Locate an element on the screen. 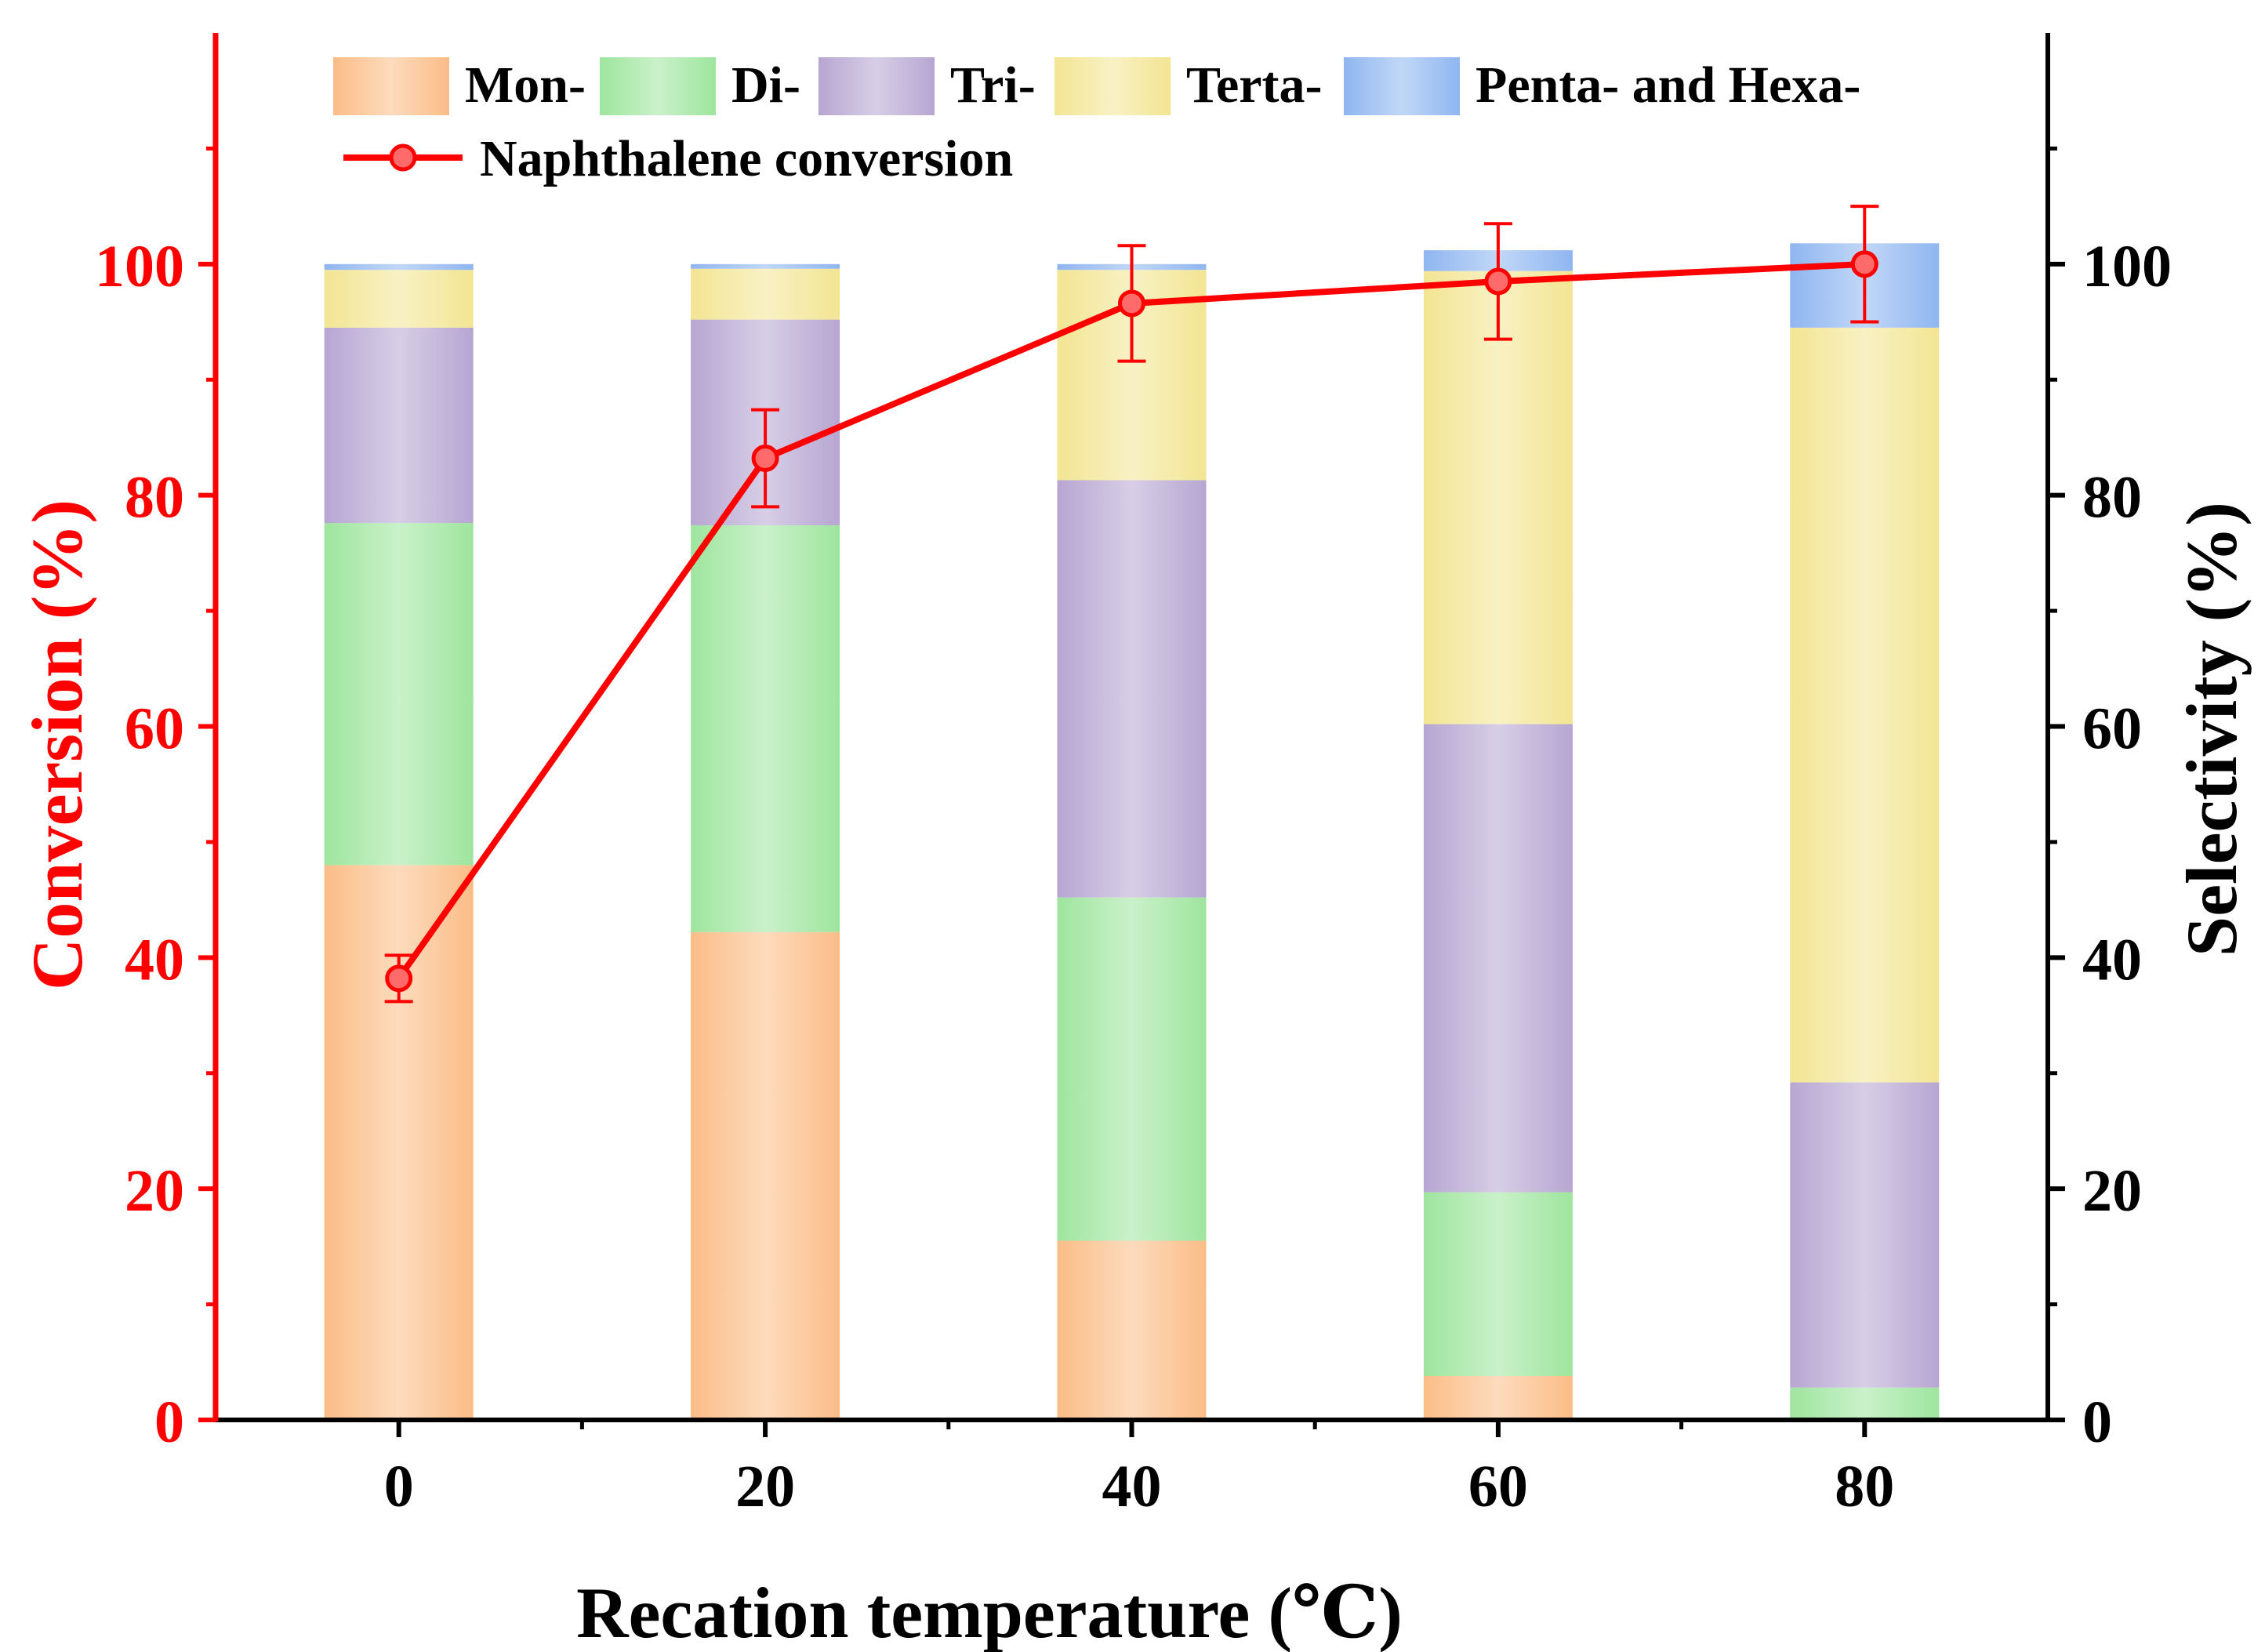 Image resolution: width=2265 pixels, height=1652 pixels. y-right-tick-label-60: 60 is located at coordinates (2112, 729).